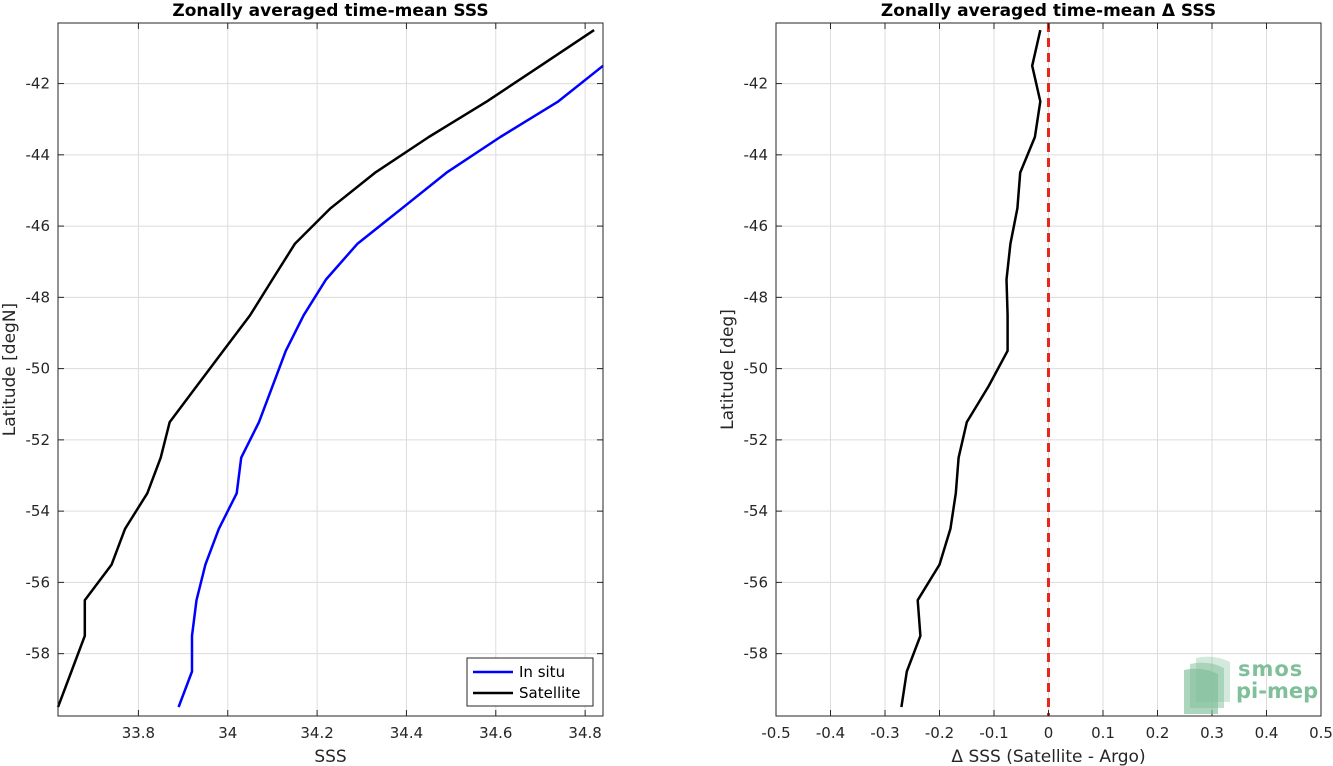  What do you see at coordinates (530, 682) in the screenshot?
I see `legend-box` at bounding box center [530, 682].